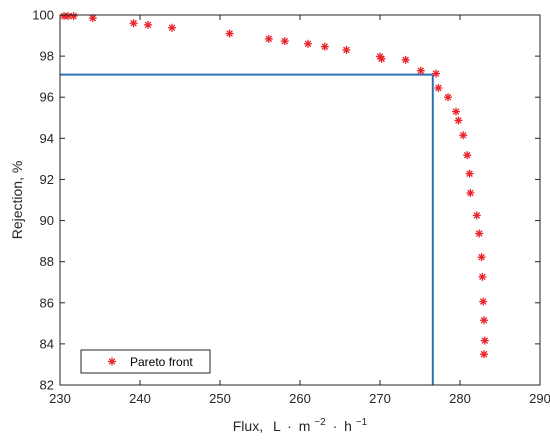 Image resolution: width=550 pixels, height=442 pixels. What do you see at coordinates (460, 398) in the screenshot?
I see `x-tick-label: 280` at bounding box center [460, 398].